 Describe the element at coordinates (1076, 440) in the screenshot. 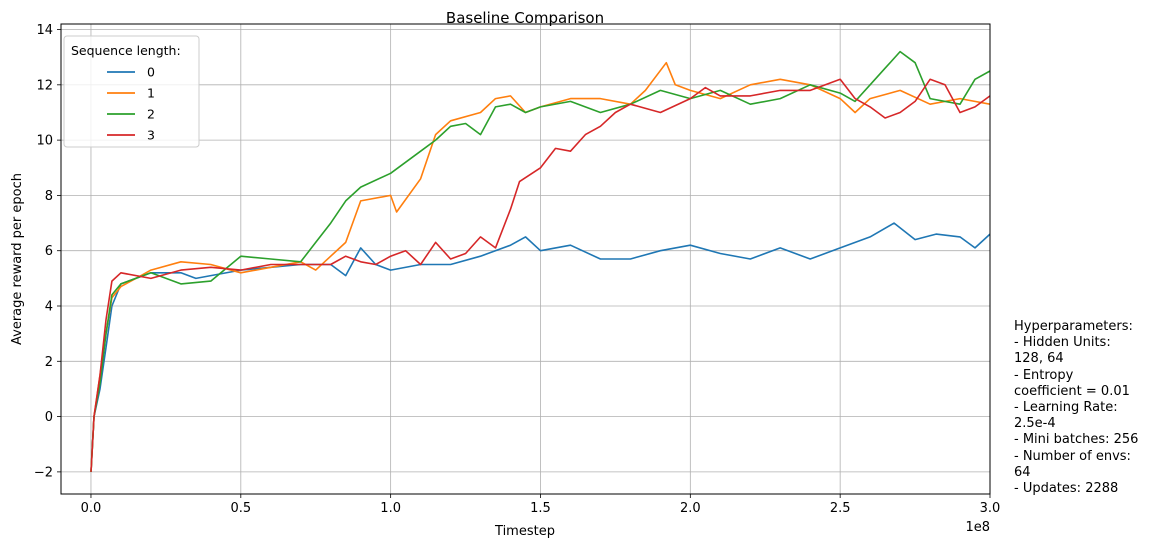

I see `hyperparameters-line: - Mini batches: 256` at that location.